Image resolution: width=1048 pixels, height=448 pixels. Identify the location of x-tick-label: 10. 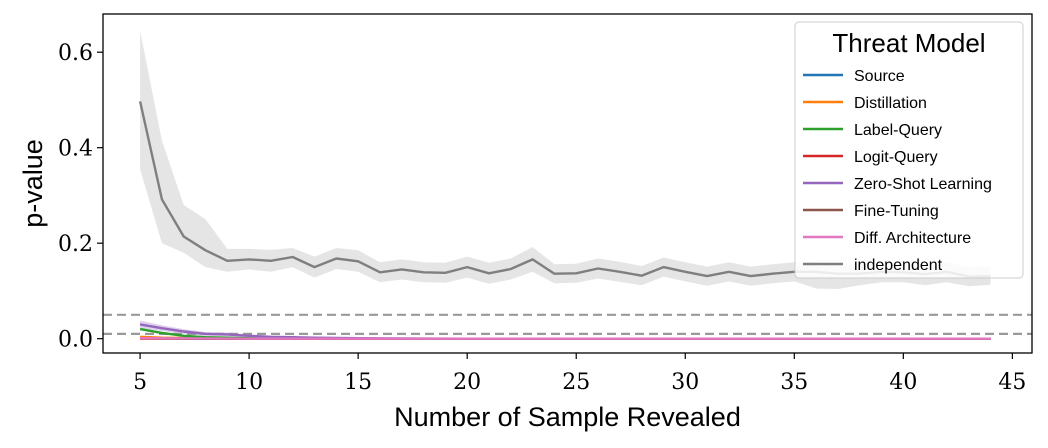
(249, 382).